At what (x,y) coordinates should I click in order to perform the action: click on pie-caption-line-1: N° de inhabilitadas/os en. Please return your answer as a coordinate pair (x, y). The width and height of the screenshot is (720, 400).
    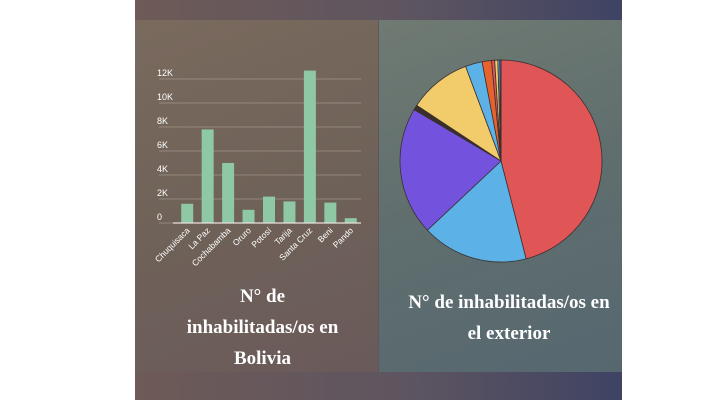
    Looking at the image, I should click on (509, 302).